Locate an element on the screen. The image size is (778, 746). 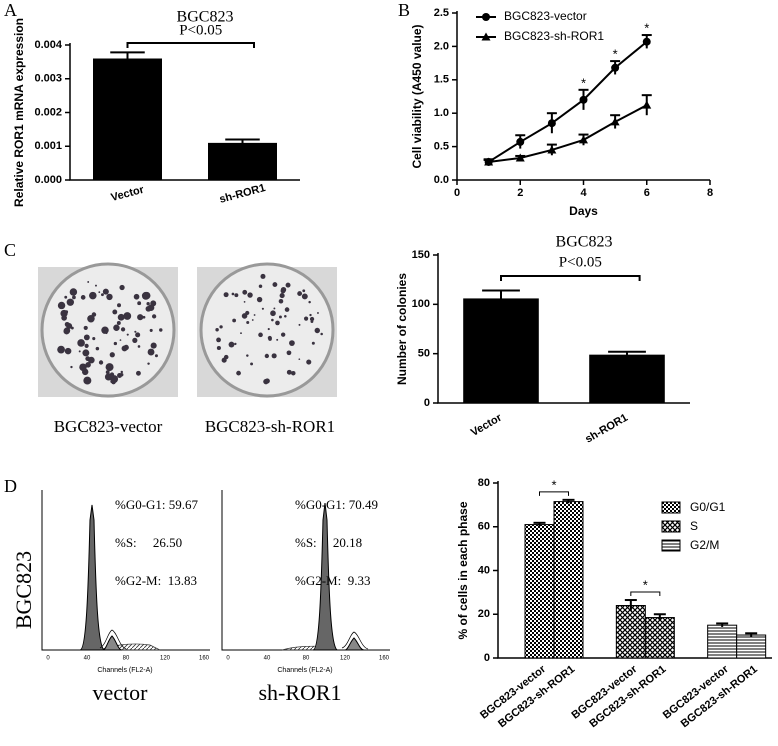
legend-label: BGC823-vector is located at coordinates (545, 16).